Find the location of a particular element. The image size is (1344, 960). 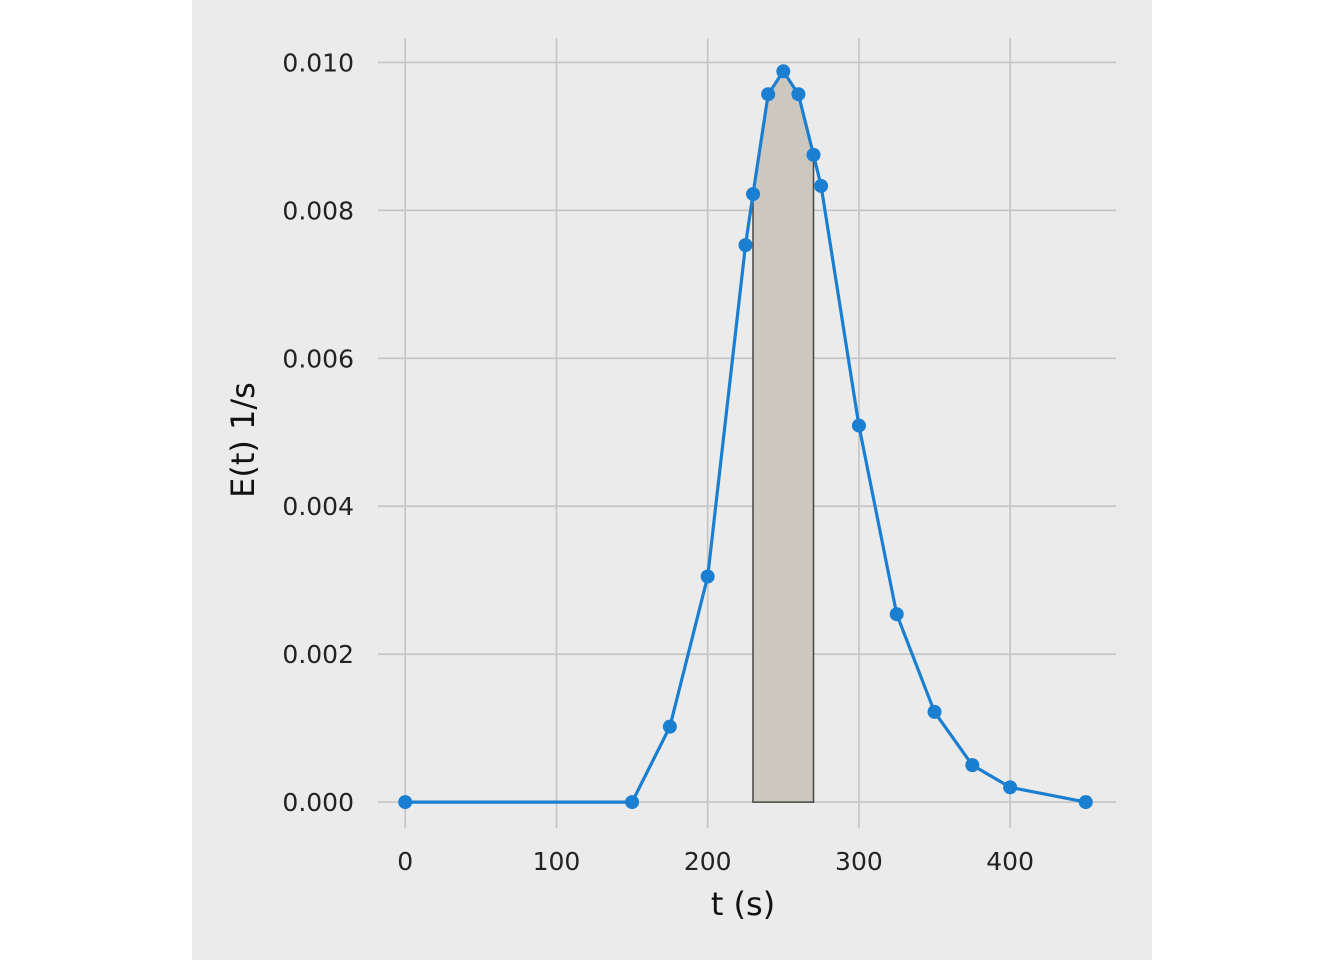

shaded-area is located at coordinates (783, 436).